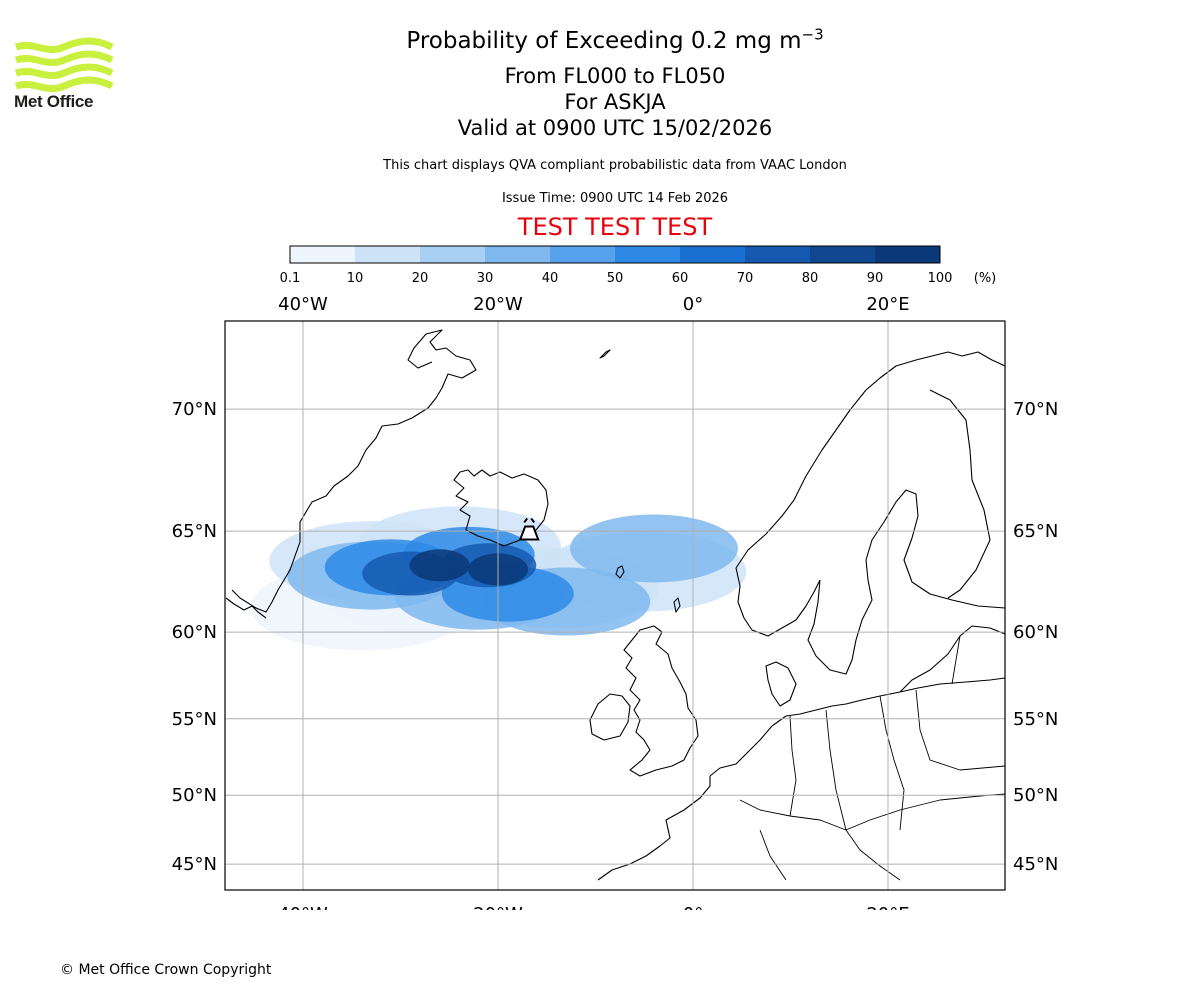 Image resolution: width=1200 pixels, height=1000 pixels. Describe the element at coordinates (781, 684) in the screenshot. I see `coast-denmark` at that location.